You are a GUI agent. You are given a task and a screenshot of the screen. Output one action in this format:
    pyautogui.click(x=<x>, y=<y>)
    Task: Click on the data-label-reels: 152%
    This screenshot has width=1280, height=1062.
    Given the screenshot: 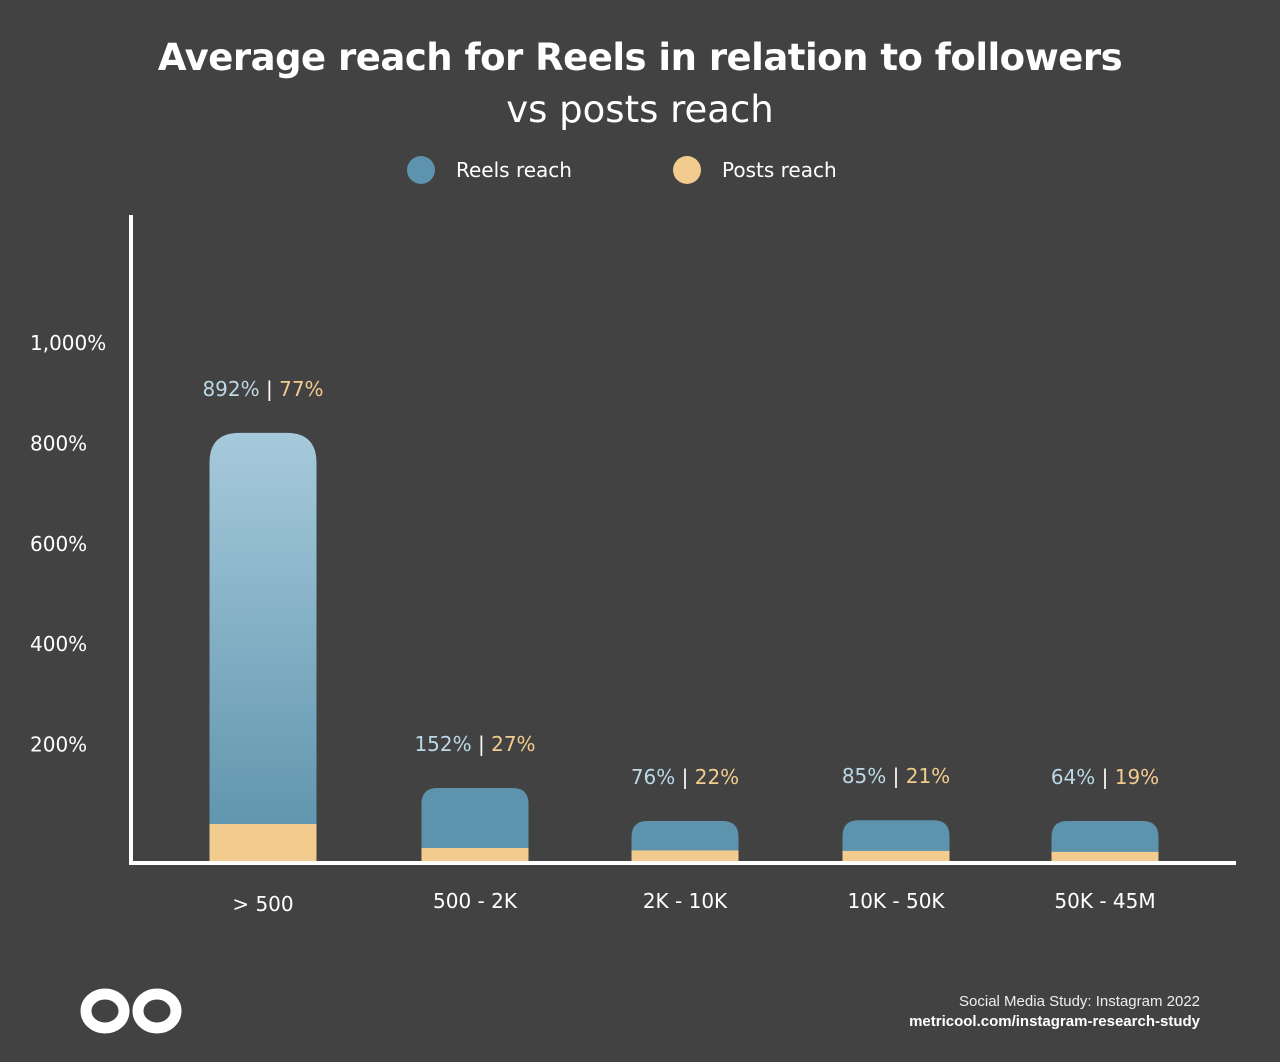 What is the action you would take?
    pyautogui.click(x=442, y=744)
    